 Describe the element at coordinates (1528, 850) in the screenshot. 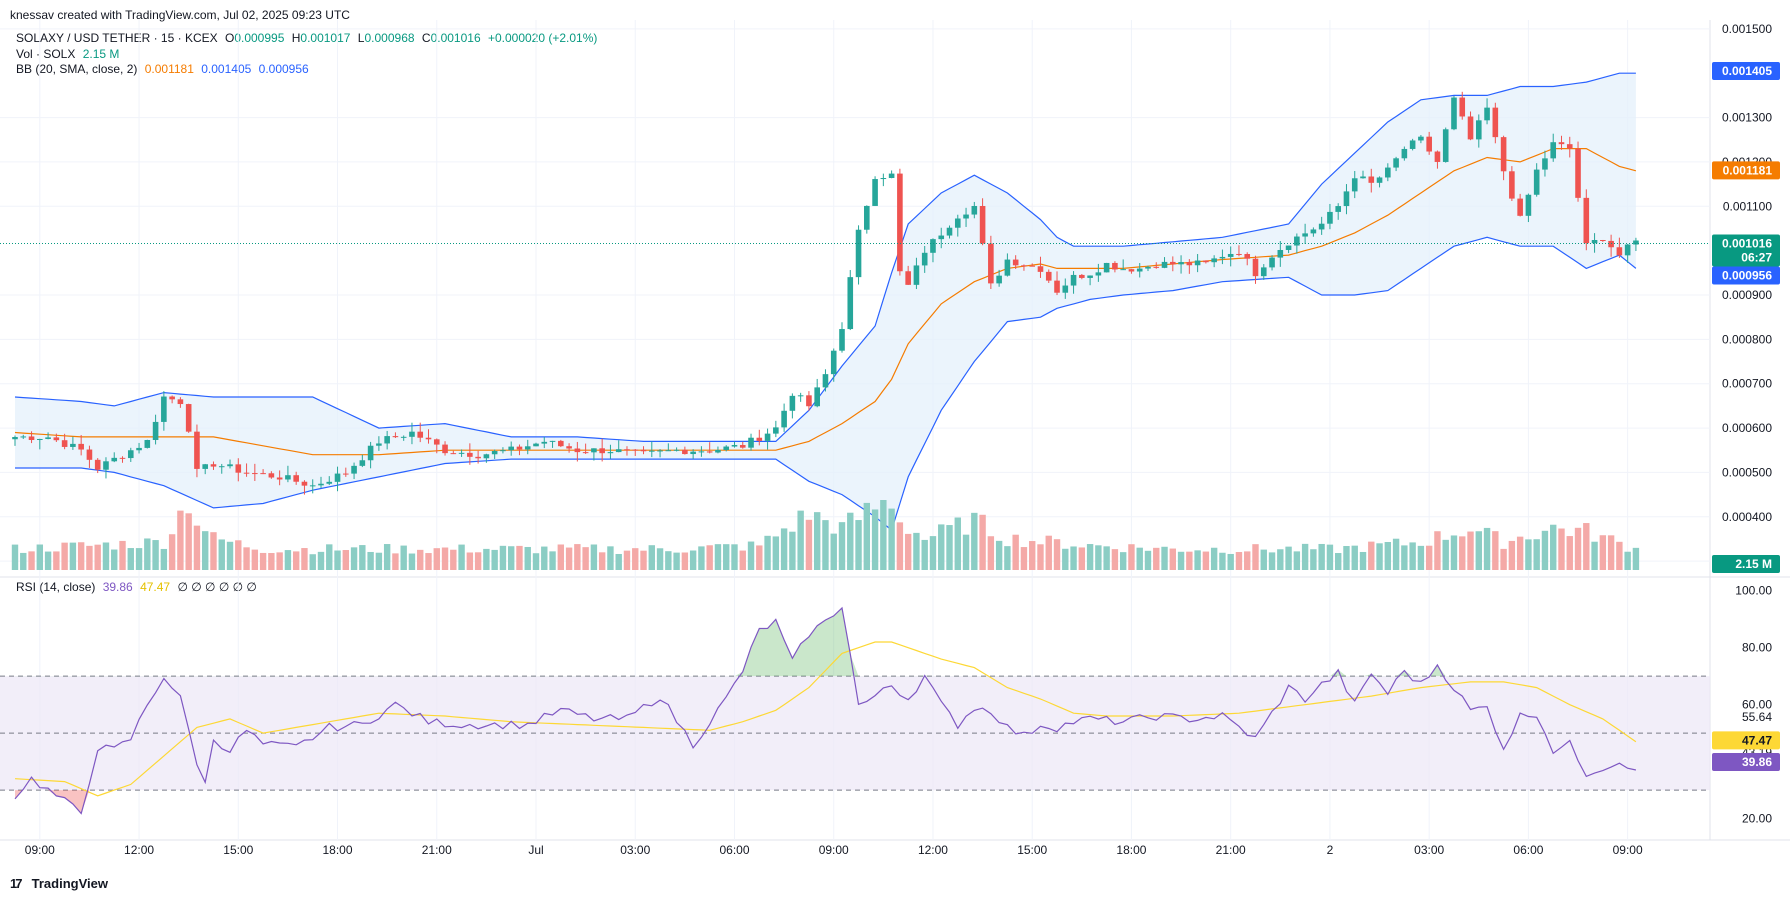

I see `time-tick-label: 06:00` at that location.